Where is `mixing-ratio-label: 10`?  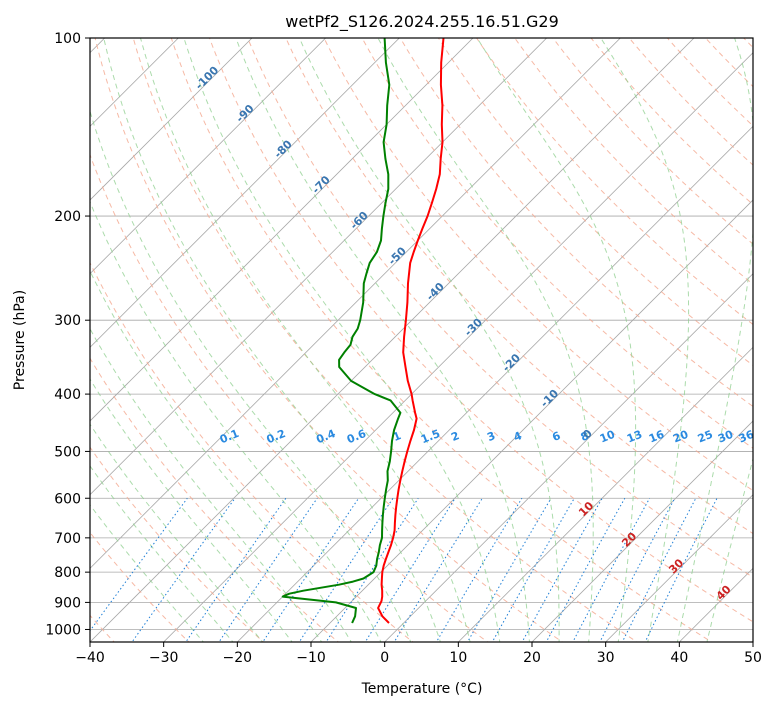
mixing-ratio-label: 10 is located at coordinates (607, 437).